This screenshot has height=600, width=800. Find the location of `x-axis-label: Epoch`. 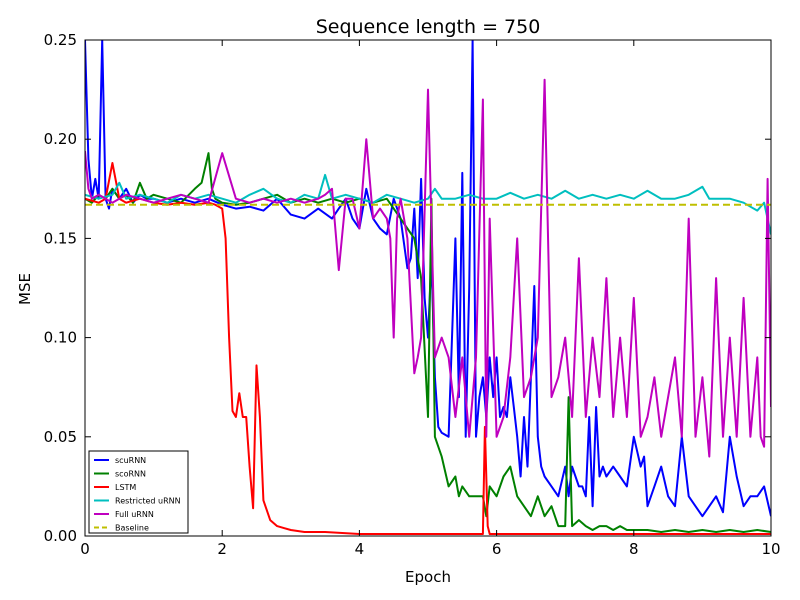

x-axis-label: Epoch is located at coordinates (428, 577).